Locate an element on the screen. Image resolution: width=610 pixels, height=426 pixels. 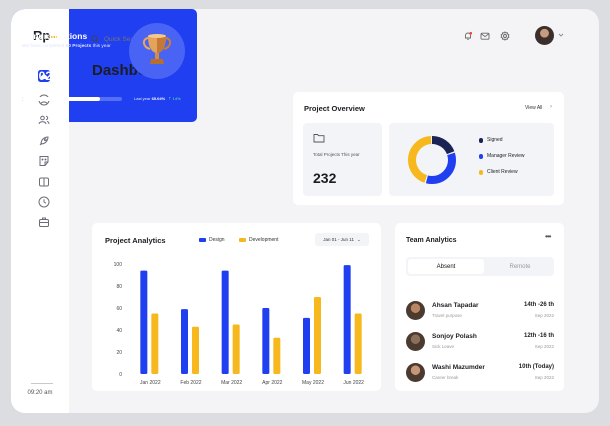
satisfaction-progress is located at coordinates (72, 99).